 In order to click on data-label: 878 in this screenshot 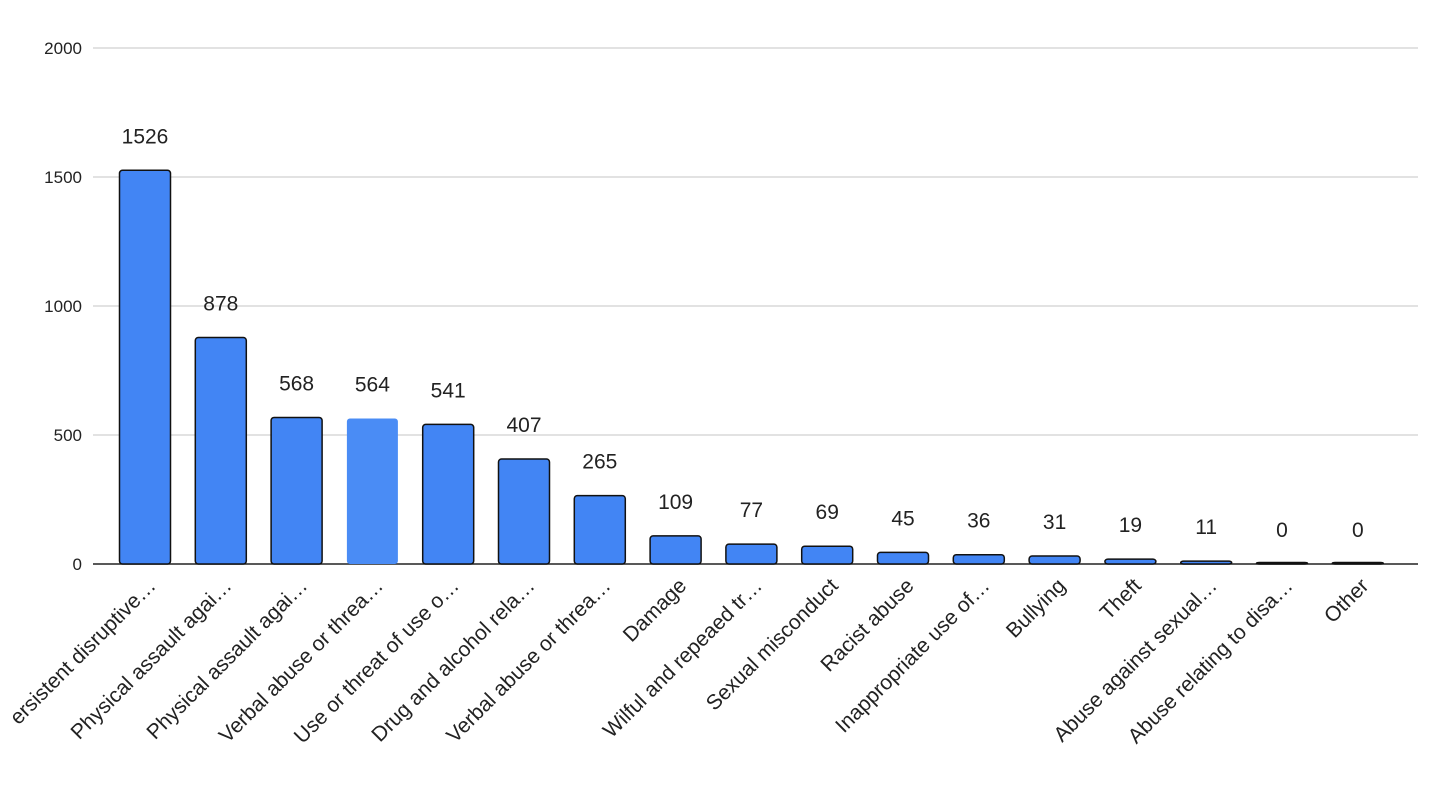, I will do `click(220, 303)`.